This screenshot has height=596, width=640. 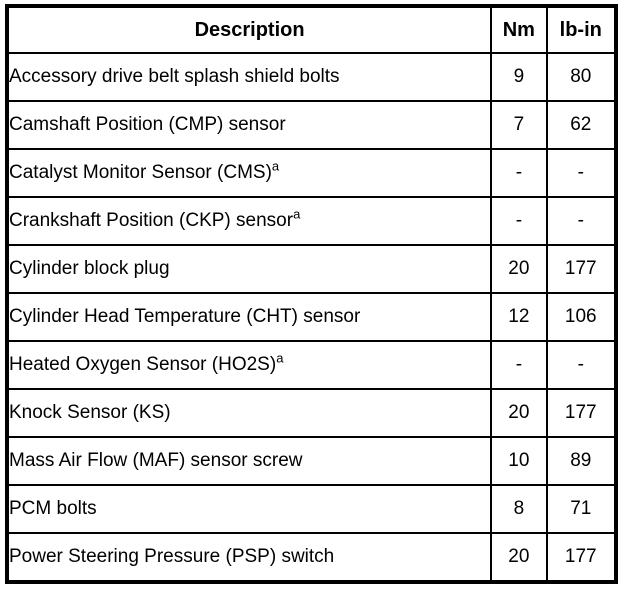 I want to click on cell-description: Accessory drive belt splash shield bolts, so click(x=249, y=77).